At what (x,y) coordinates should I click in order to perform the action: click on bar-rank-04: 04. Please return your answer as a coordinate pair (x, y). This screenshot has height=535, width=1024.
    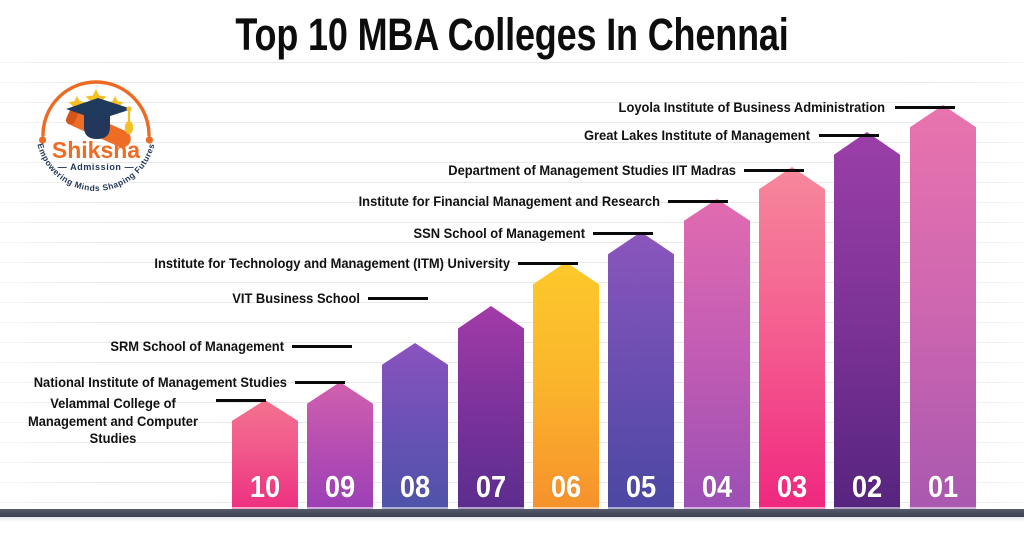
    Looking at the image, I should click on (717, 354).